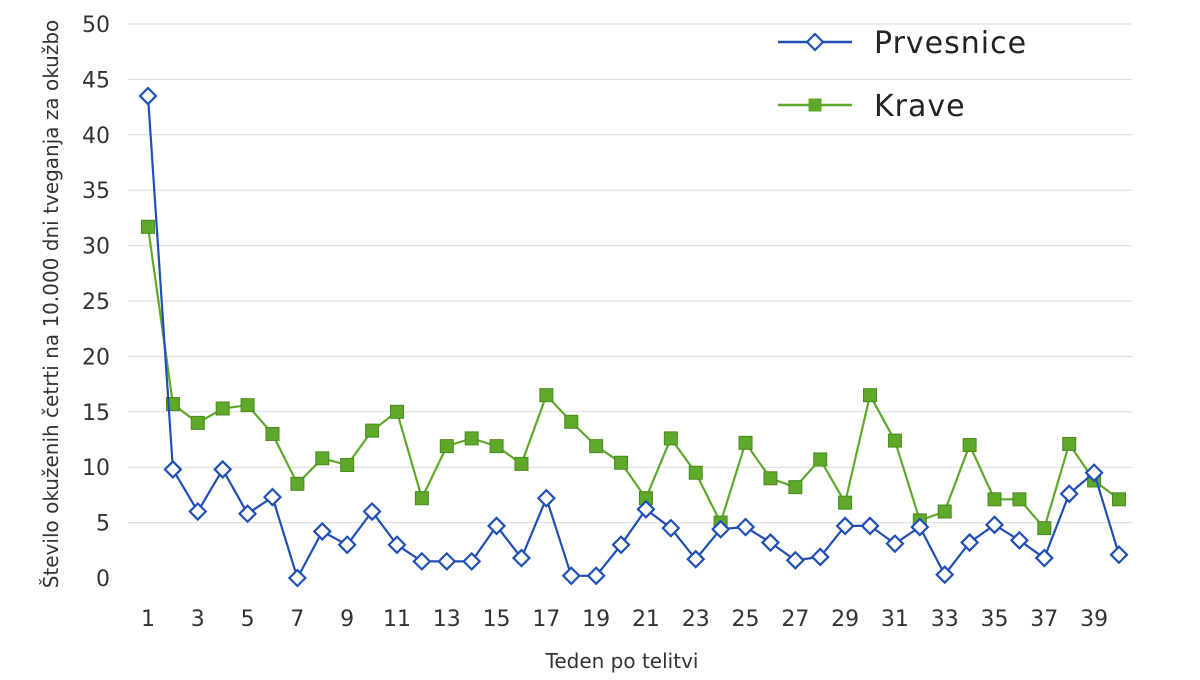 The height and width of the screenshot is (680, 1200). What do you see at coordinates (1094, 619) in the screenshot?
I see `x-tick-label: 39` at bounding box center [1094, 619].